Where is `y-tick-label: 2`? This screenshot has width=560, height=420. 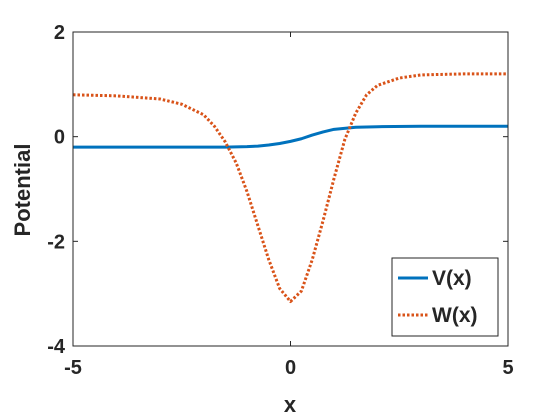 y-tick-label: 2 is located at coordinates (59, 33).